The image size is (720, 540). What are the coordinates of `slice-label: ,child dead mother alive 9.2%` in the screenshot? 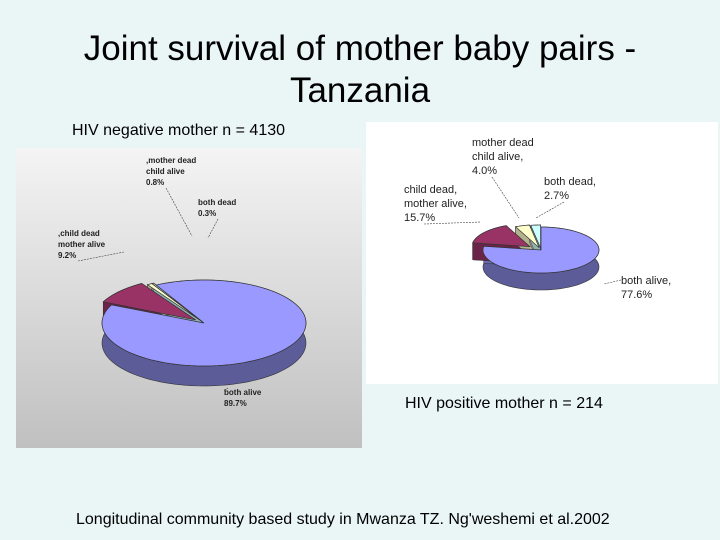 It's located at (82, 244).